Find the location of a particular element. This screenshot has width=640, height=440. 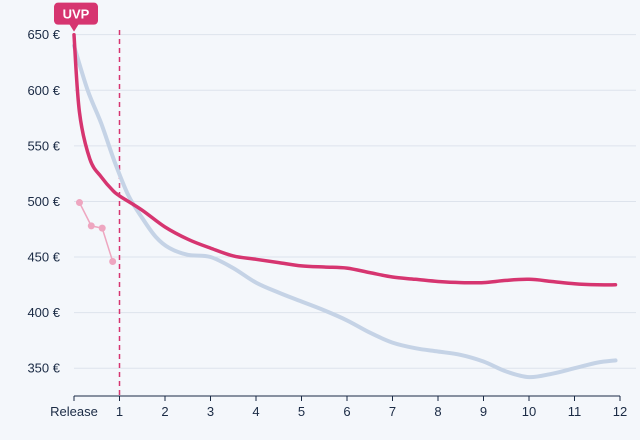

y-tick-label-550: 550 € is located at coordinates (43, 145).